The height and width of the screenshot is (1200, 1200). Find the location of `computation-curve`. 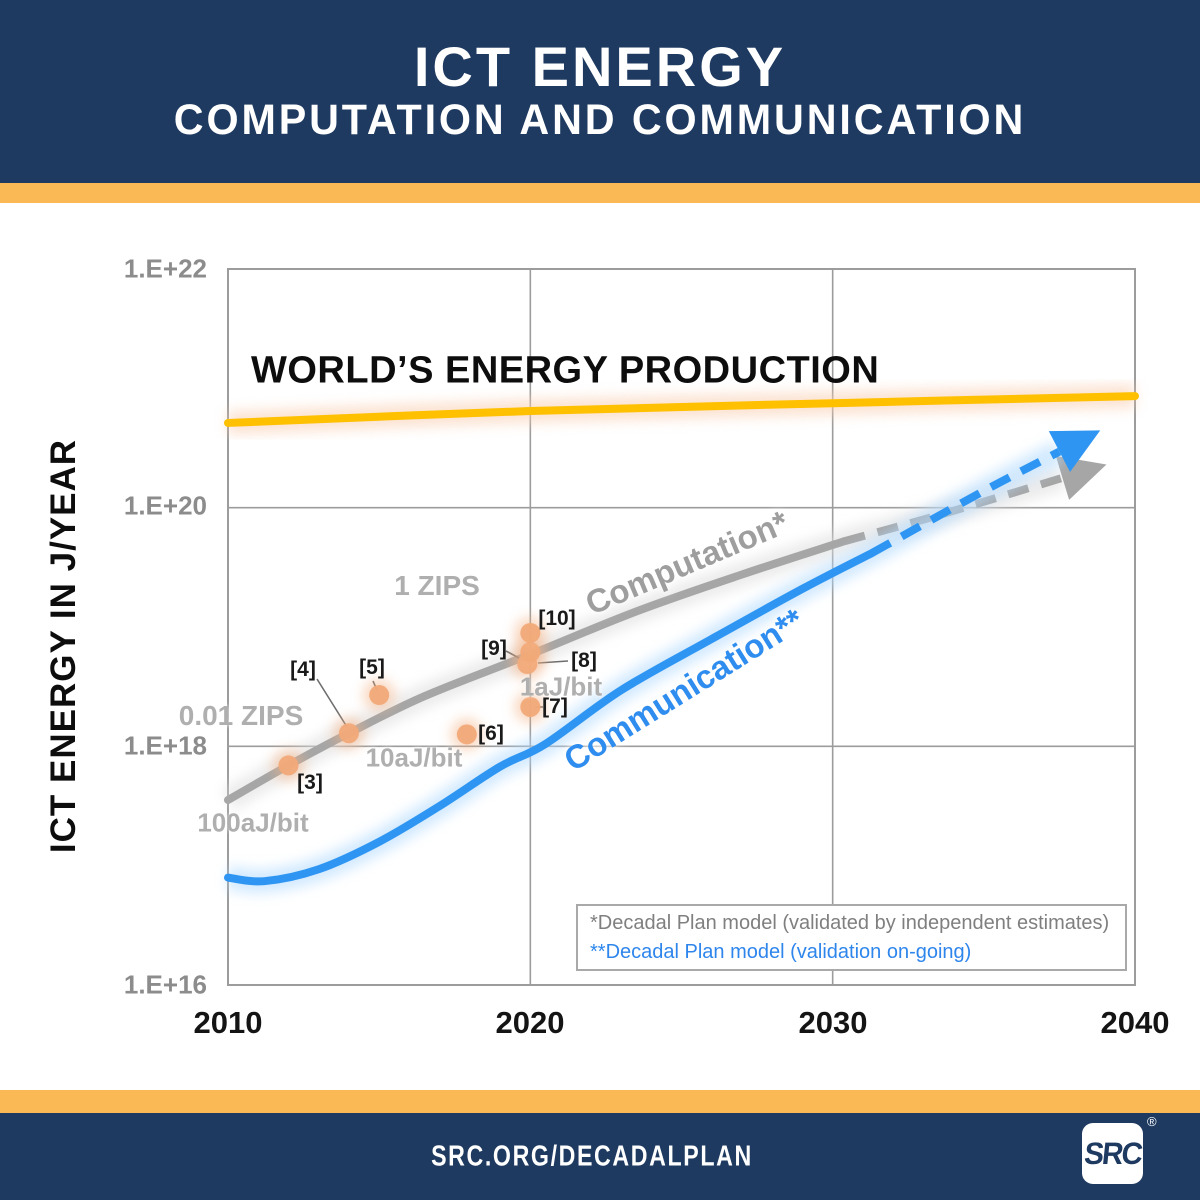

computation-curve is located at coordinates (536, 671).